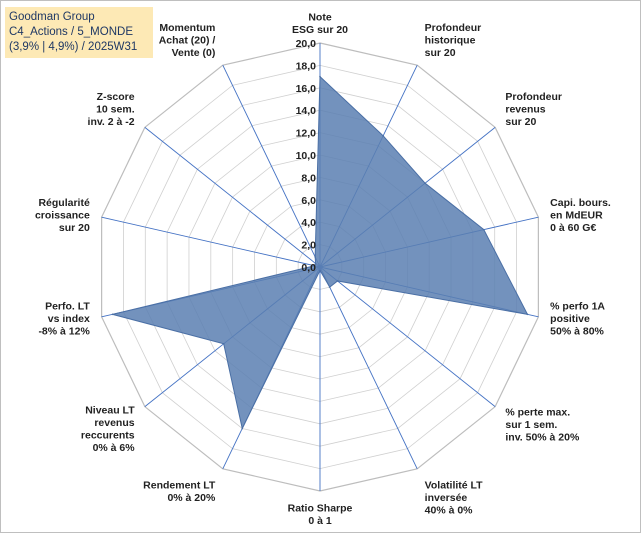  I want to click on axis-label-line: % perte max., so click(537, 413).